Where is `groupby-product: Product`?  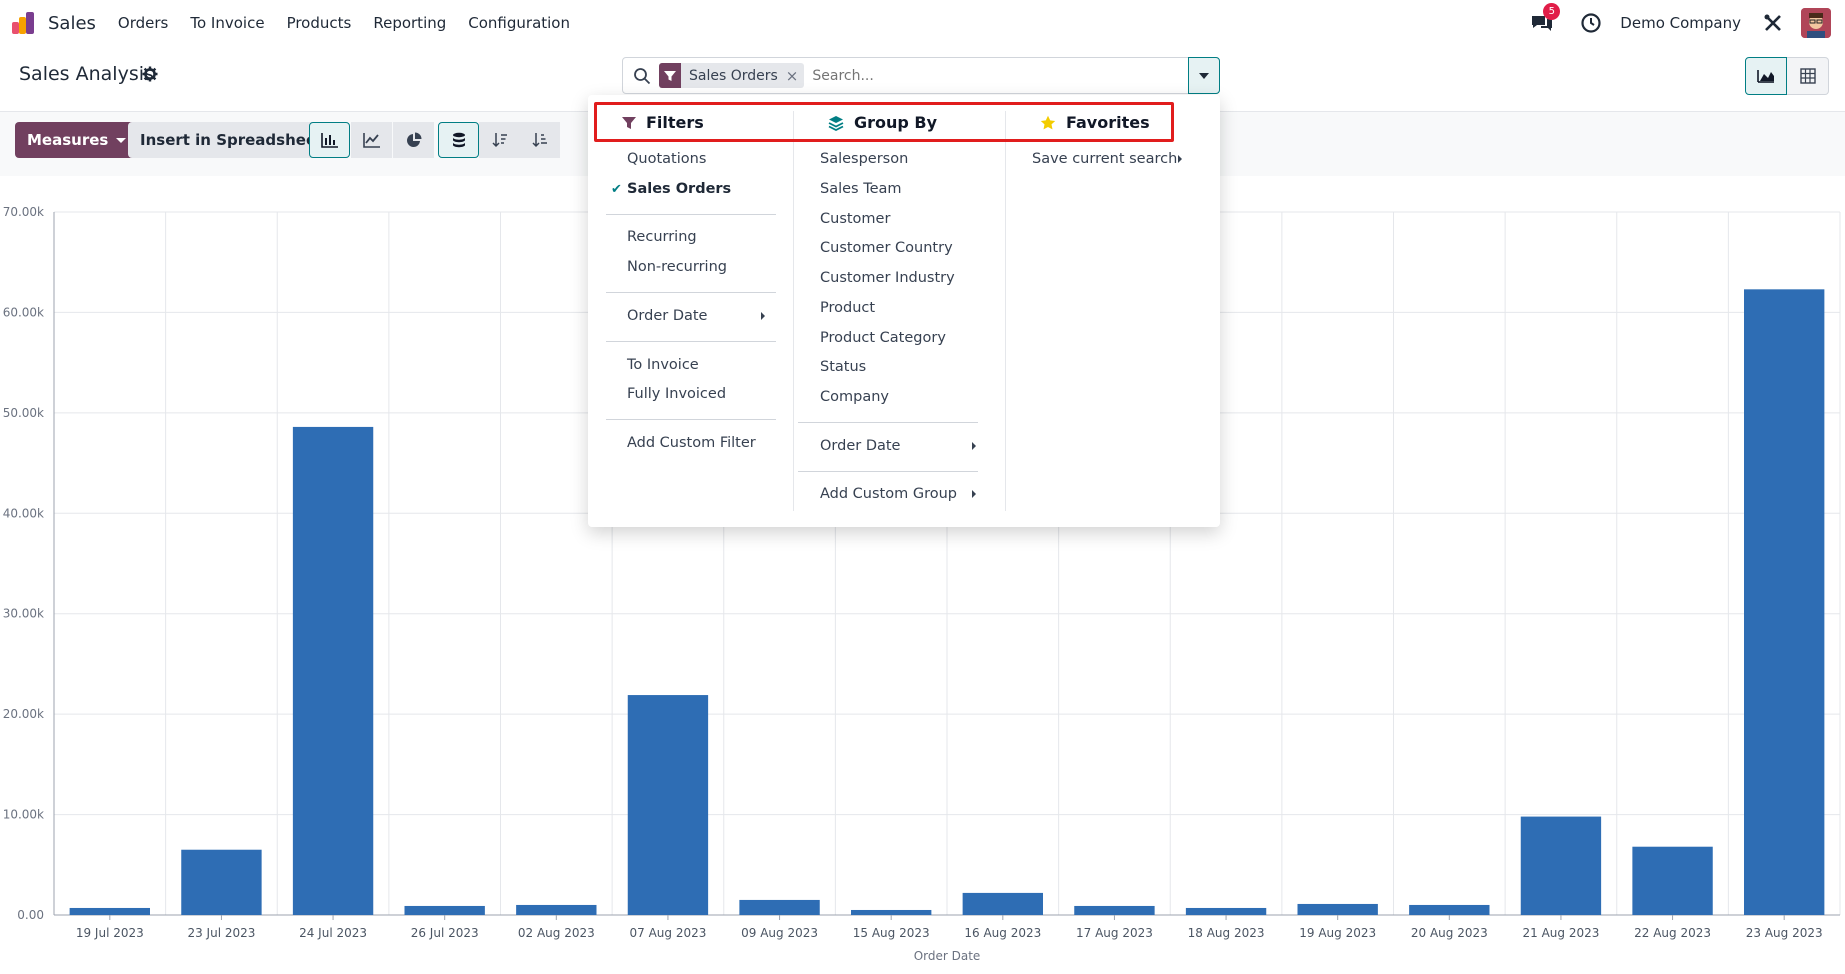 groupby-product: Product is located at coordinates (848, 308).